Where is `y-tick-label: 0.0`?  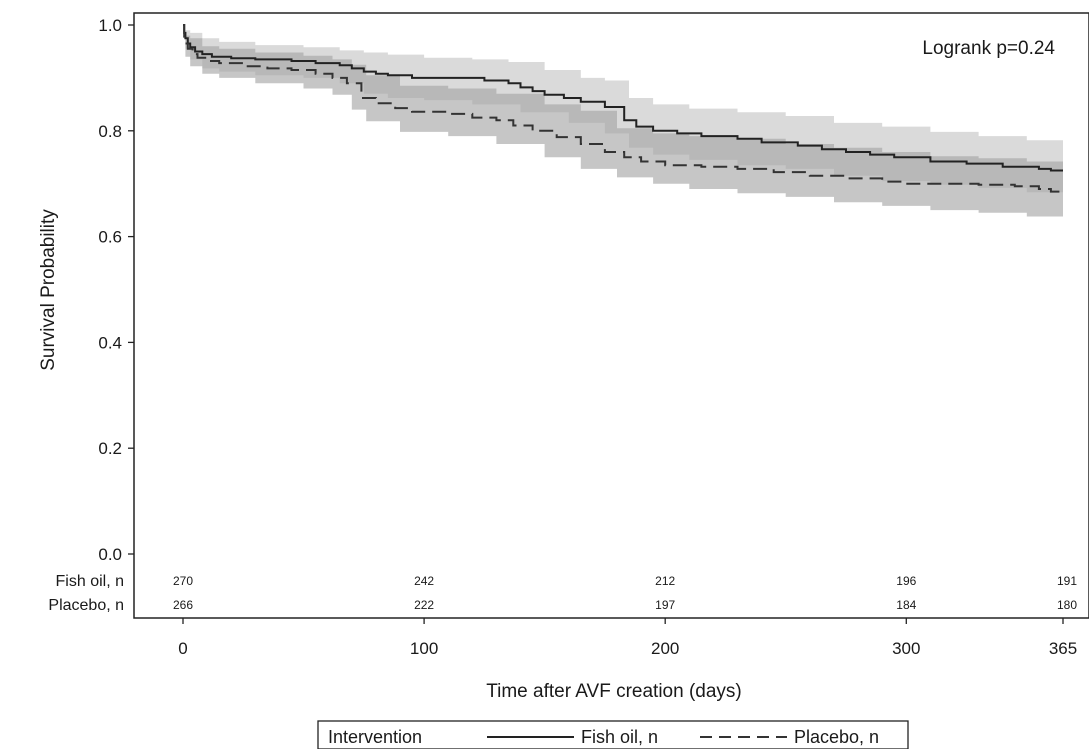
y-tick-label: 0.0 is located at coordinates (110, 554).